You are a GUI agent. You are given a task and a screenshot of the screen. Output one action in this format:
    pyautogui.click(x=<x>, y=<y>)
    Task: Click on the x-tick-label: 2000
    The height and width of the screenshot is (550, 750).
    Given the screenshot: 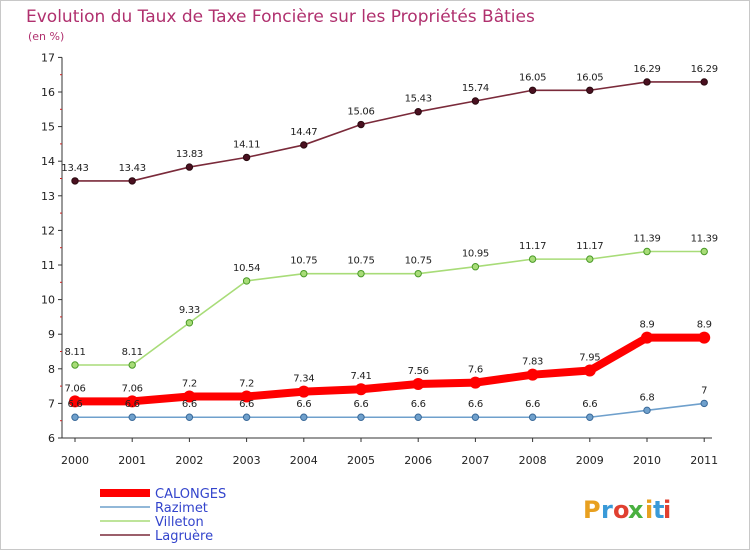 What is the action you would take?
    pyautogui.click(x=75, y=460)
    